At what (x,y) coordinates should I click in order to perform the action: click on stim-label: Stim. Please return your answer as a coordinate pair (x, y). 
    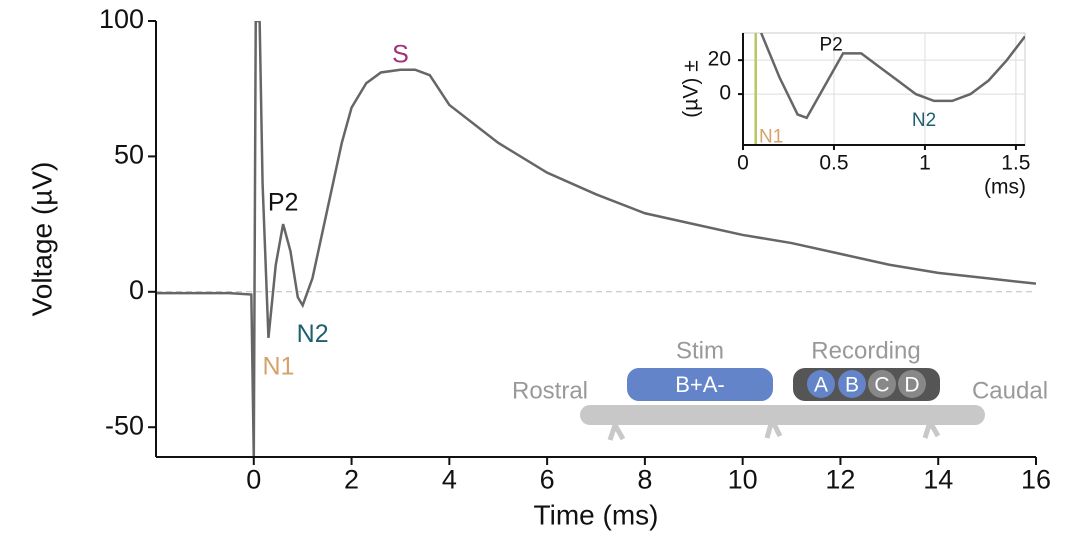
    Looking at the image, I should click on (700, 350).